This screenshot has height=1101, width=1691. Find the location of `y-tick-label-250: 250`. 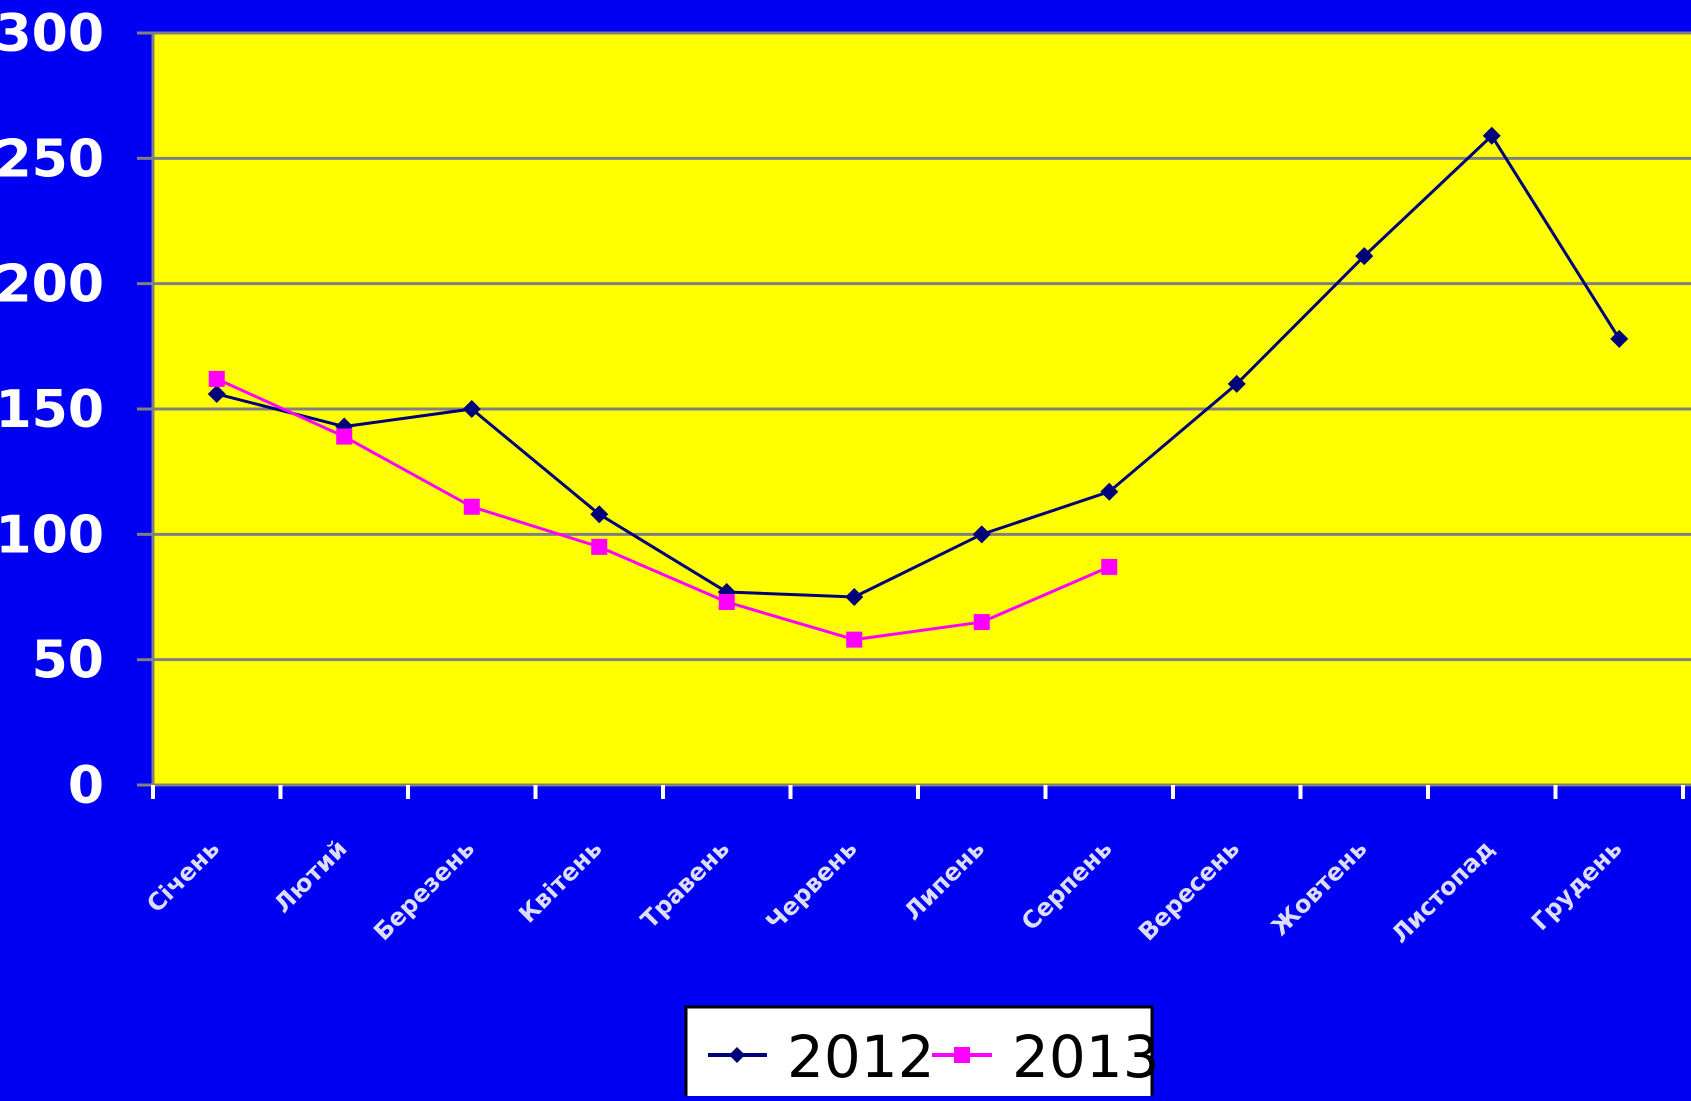

y-tick-label-250: 250 is located at coordinates (52, 159).